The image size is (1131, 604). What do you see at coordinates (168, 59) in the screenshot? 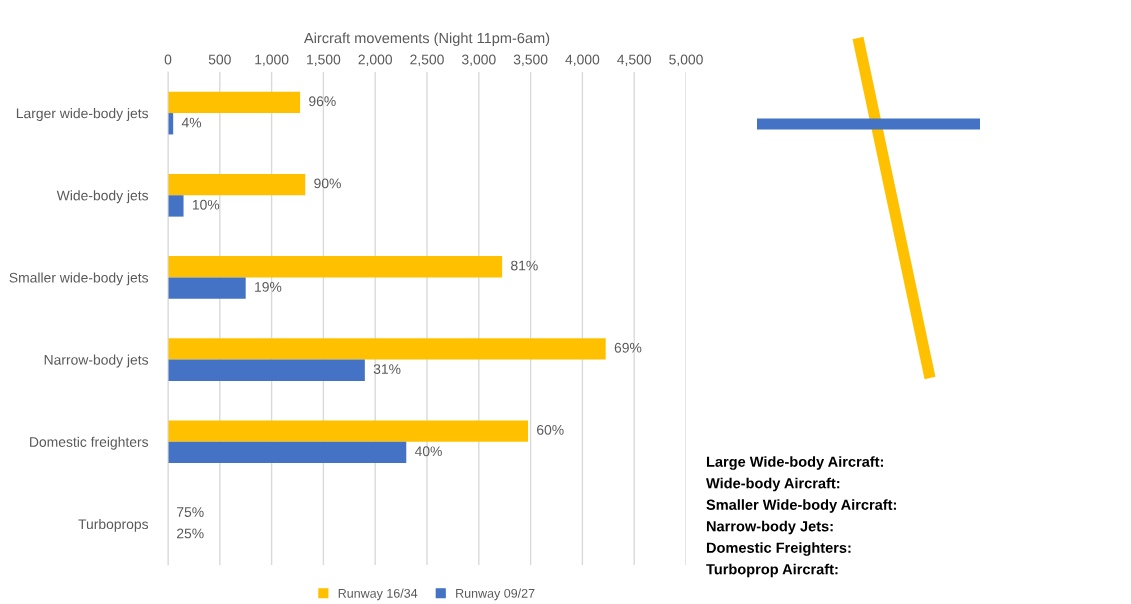
I see `x-tick-label: 0` at bounding box center [168, 59].